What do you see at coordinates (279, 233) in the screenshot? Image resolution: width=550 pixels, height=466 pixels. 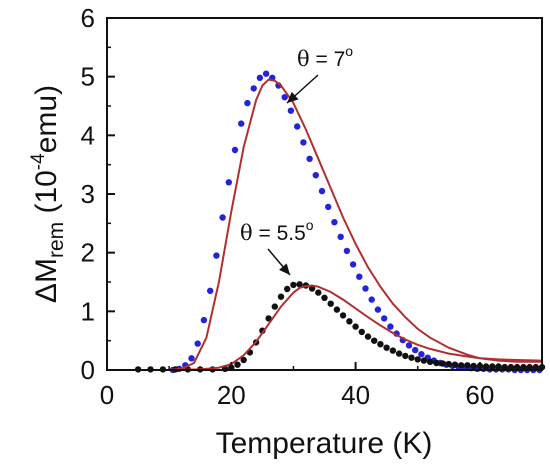 I see `annotation-value: = 5.5` at bounding box center [279, 233].